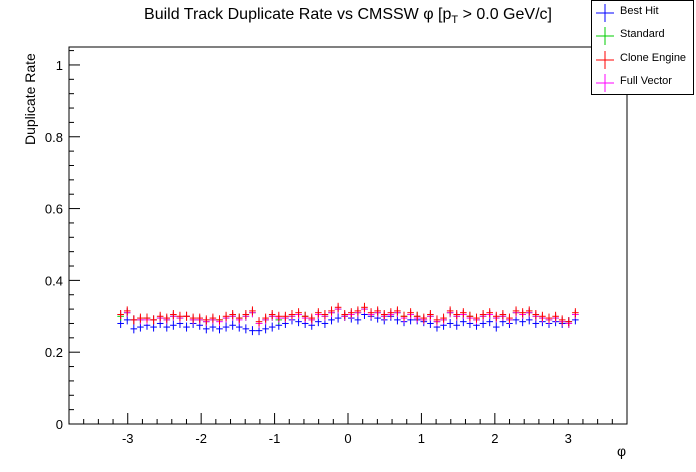 This screenshot has height=472, width=696. What do you see at coordinates (201, 438) in the screenshot?
I see `x-tick-label: -2` at bounding box center [201, 438].